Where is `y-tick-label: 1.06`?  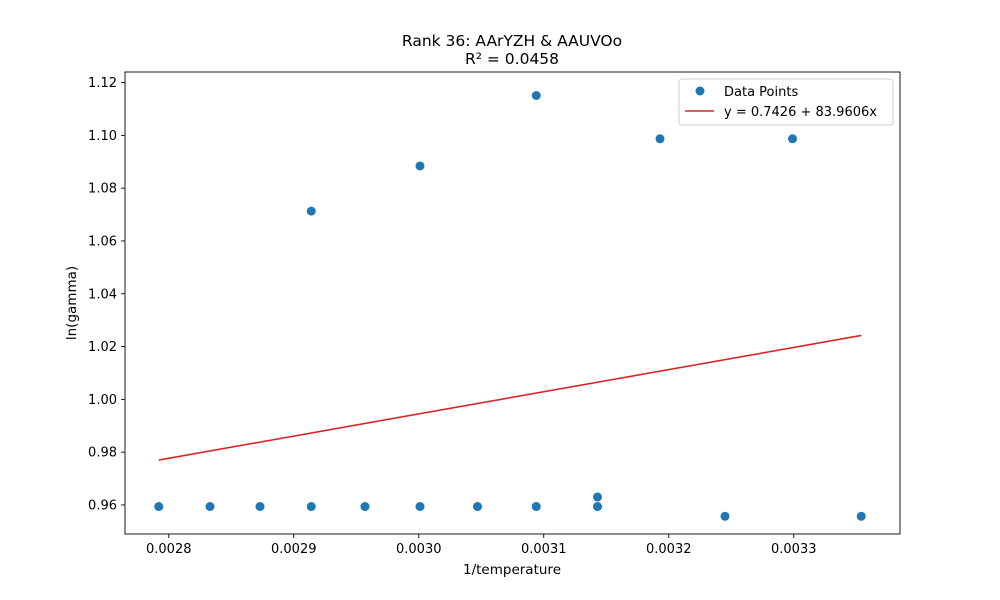 y-tick-label: 1.06 is located at coordinates (102, 241).